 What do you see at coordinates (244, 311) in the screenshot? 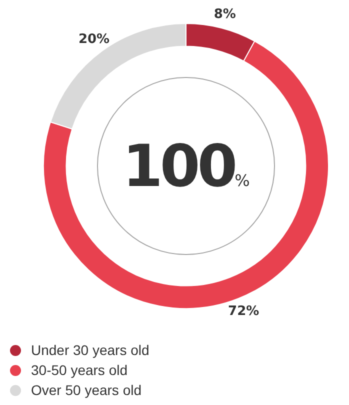
I see `data-label: 72%` at bounding box center [244, 311].